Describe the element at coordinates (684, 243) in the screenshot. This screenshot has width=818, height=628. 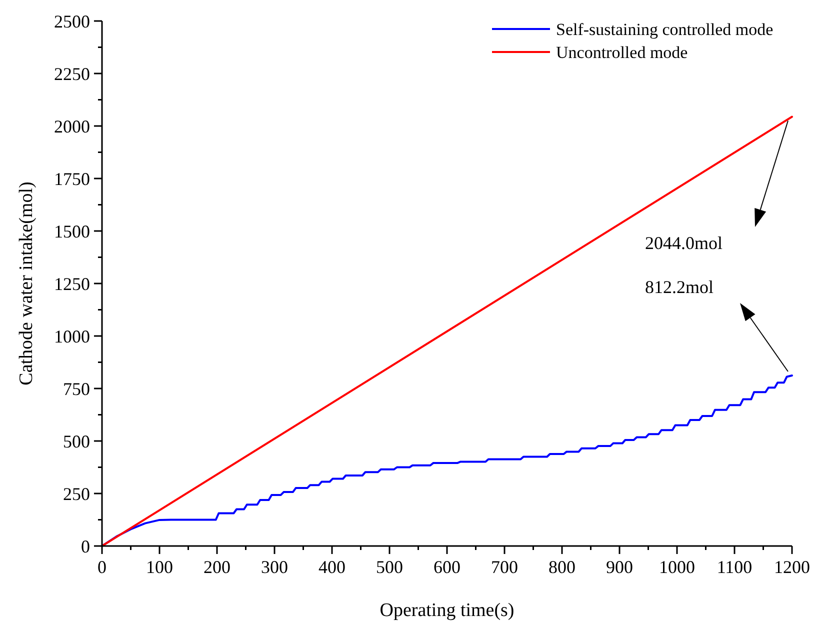
I see `annotation: 2044.0mol` at that location.